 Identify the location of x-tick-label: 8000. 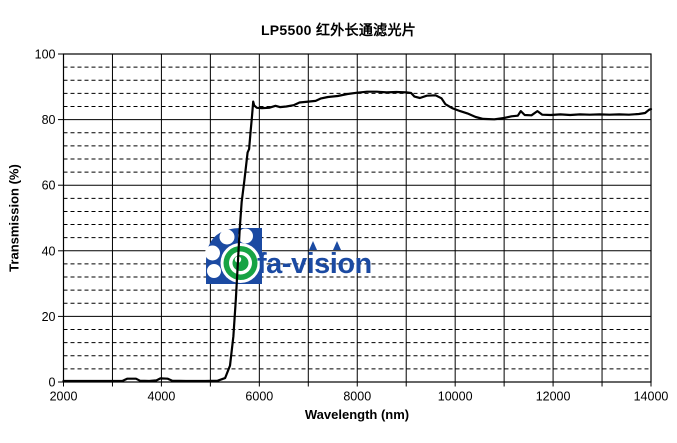
(357, 397).